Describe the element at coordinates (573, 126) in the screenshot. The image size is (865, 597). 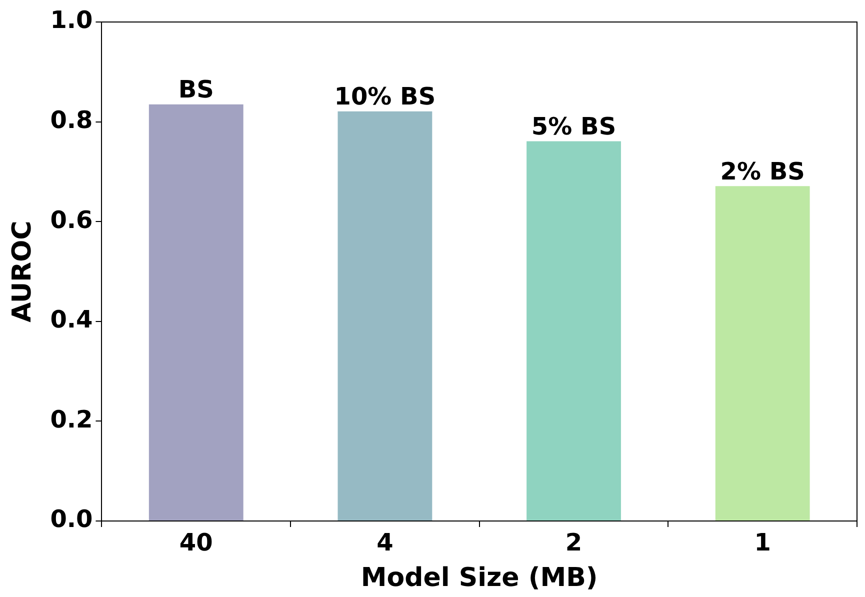
I see `annotation: 5% BS` at that location.